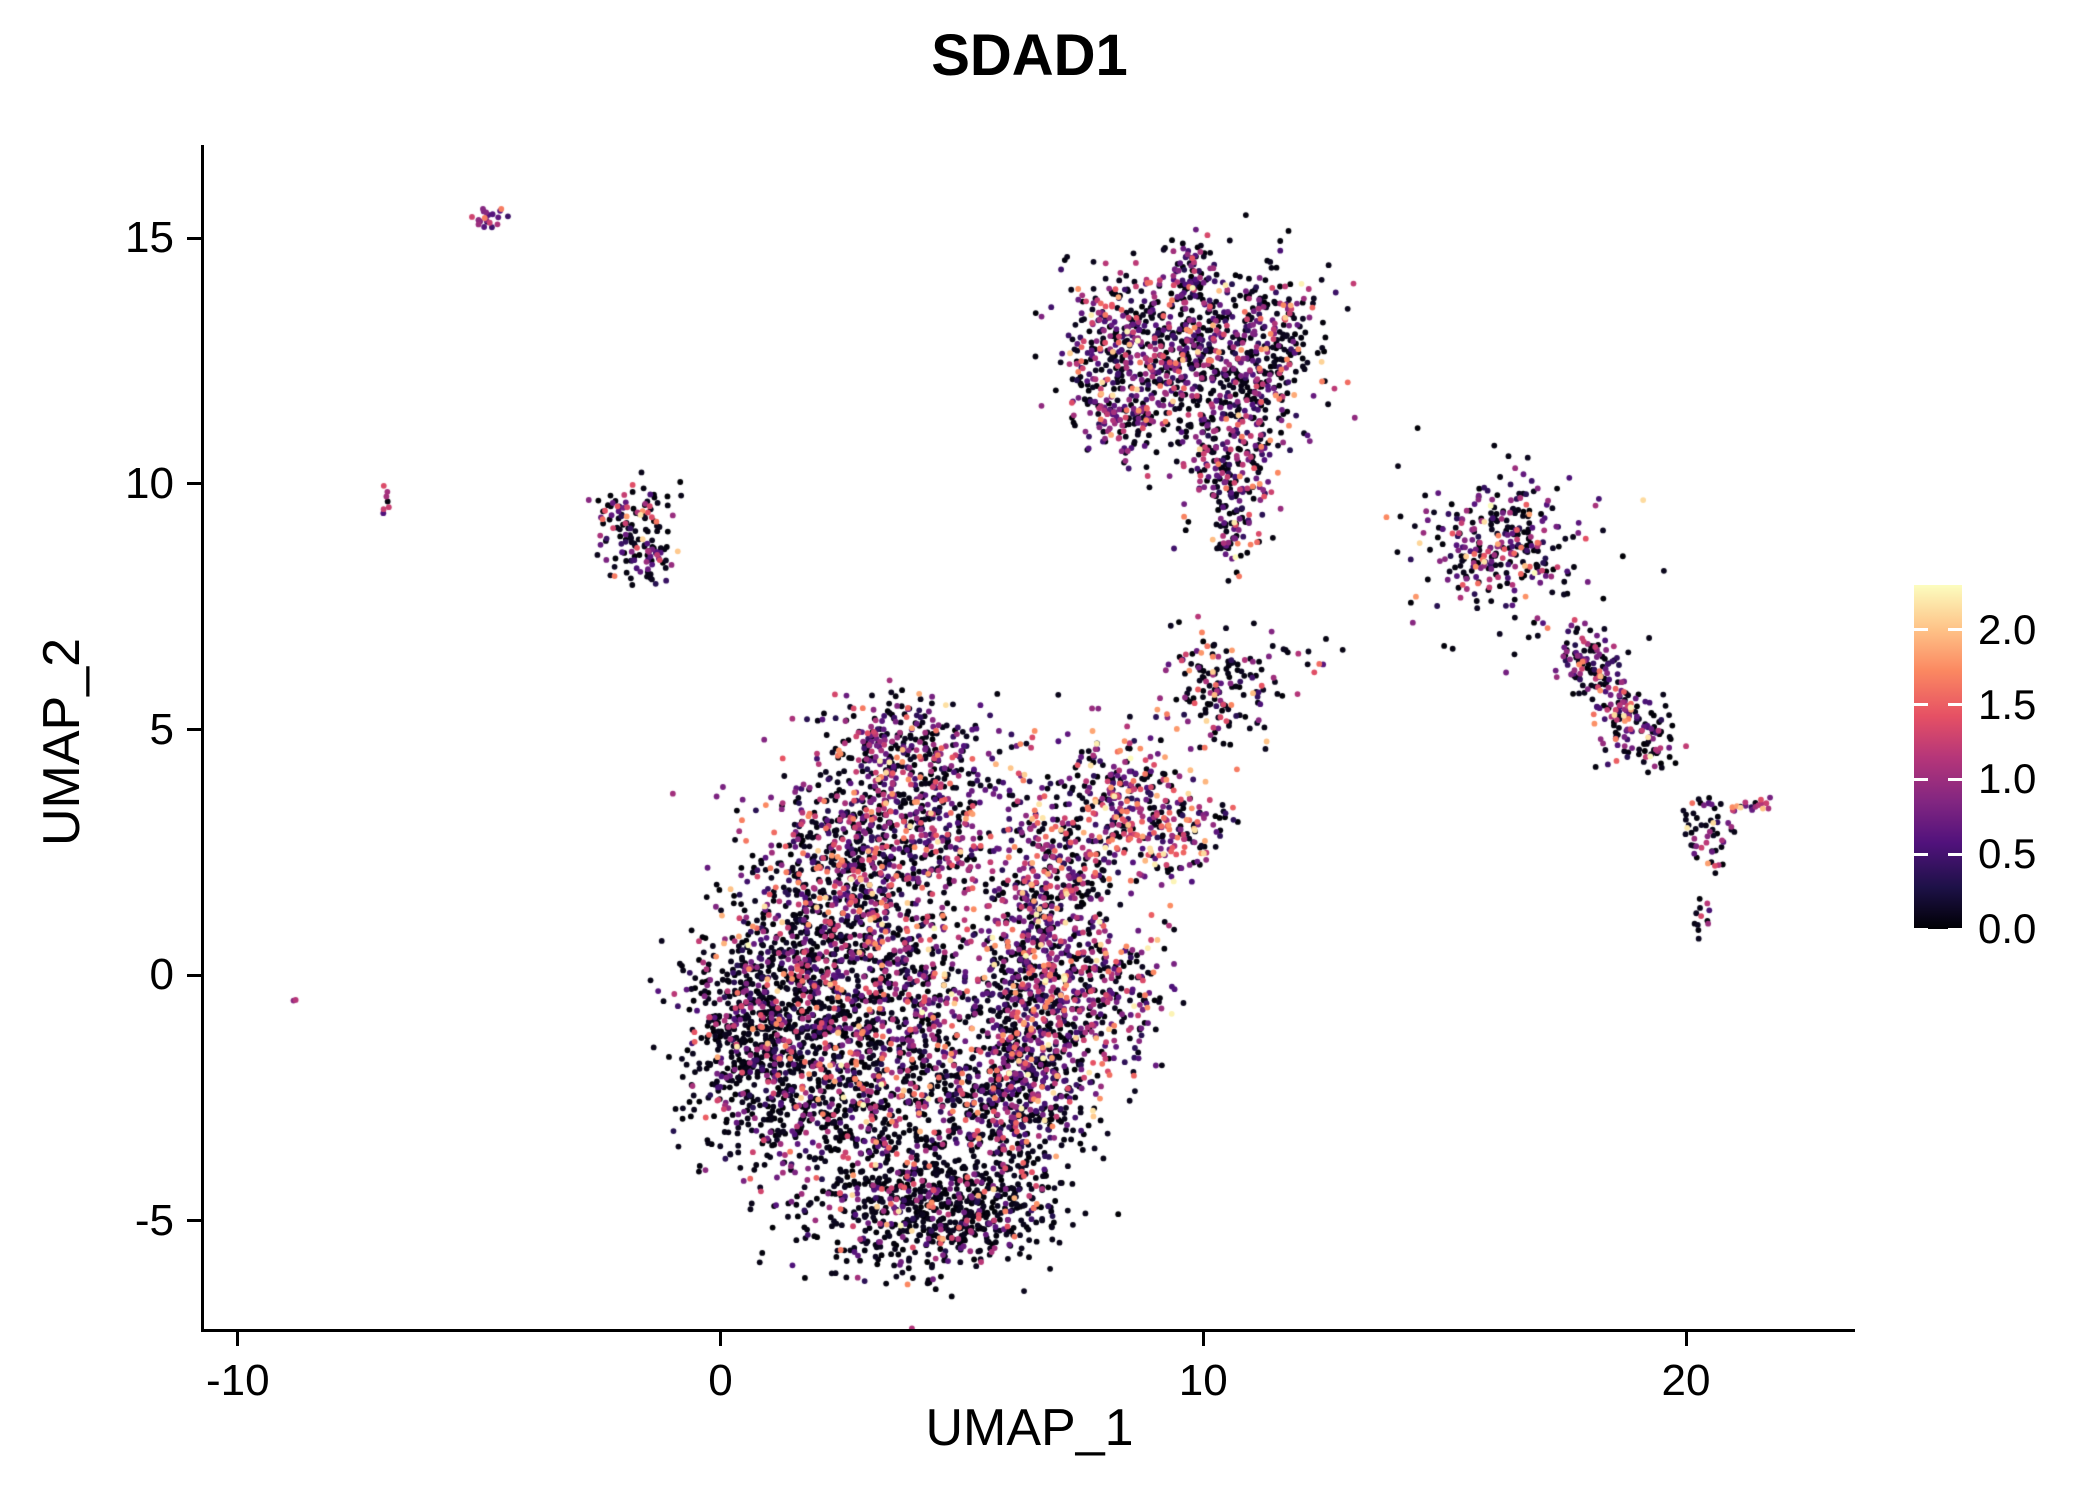 The height and width of the screenshot is (1500, 2100). Describe the element at coordinates (154, 1220) in the screenshot. I see `y-tick-label: -5` at that location.